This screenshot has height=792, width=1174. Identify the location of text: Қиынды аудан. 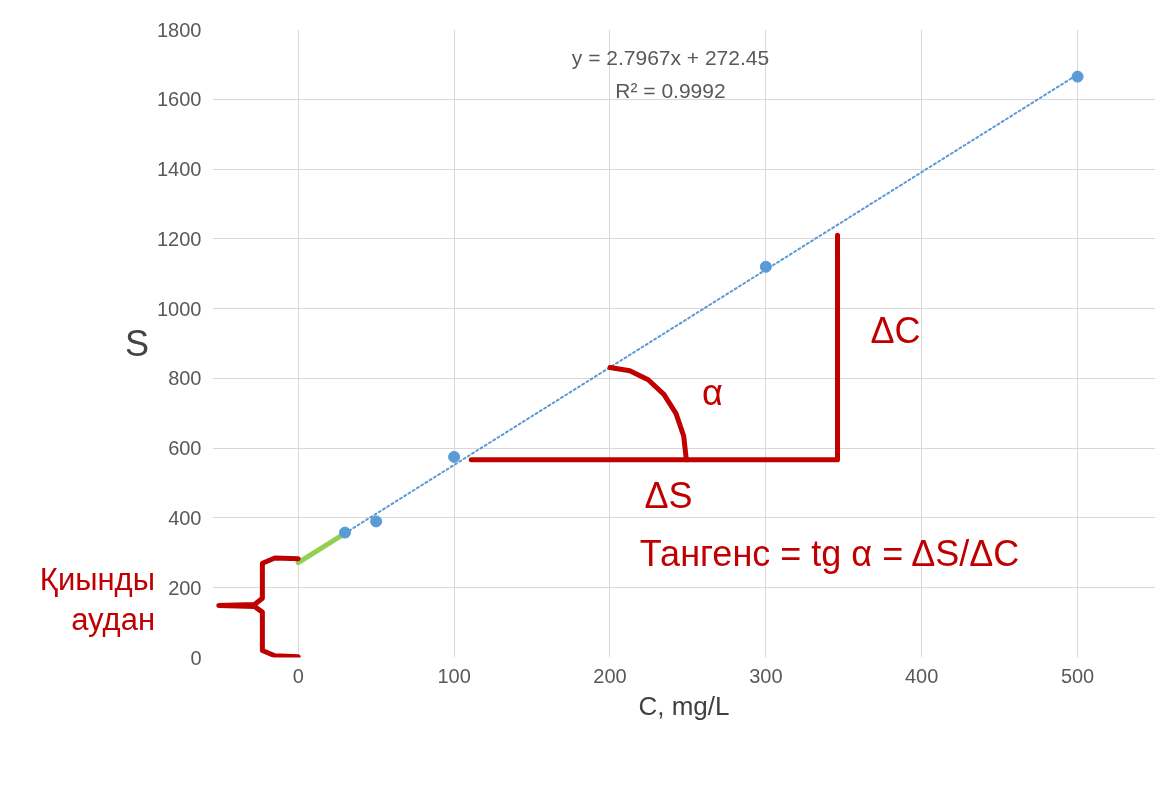
(97, 600).